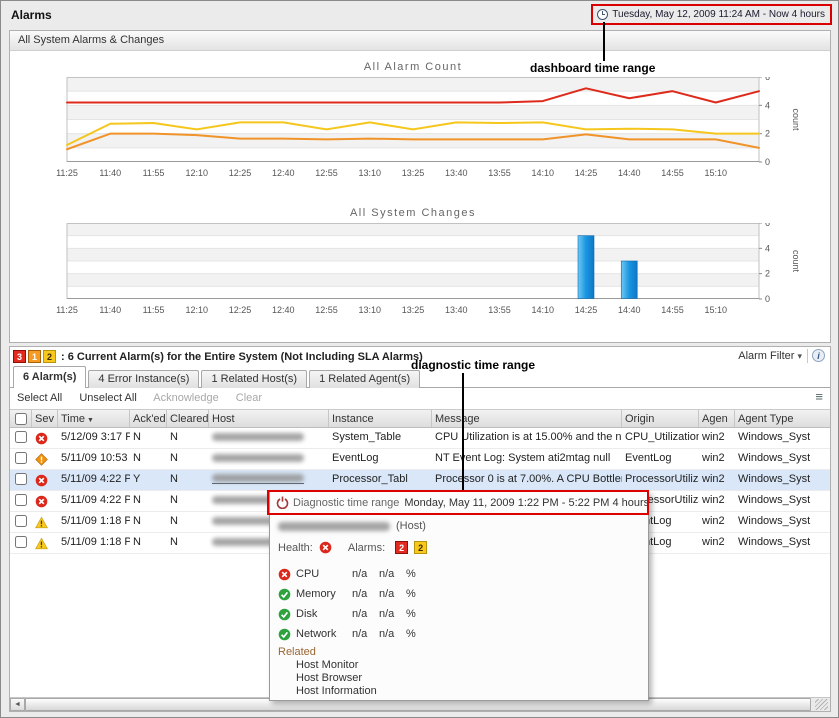 The image size is (839, 718). I want to click on alarm-time: 5/11/09 4:22 P, so click(95, 500).